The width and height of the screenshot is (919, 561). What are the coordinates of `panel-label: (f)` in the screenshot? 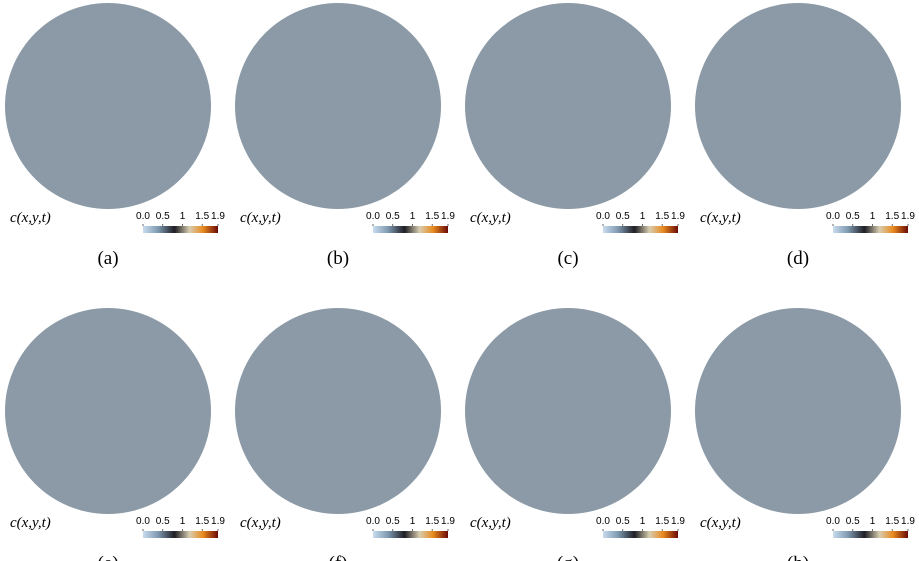 It's located at (338, 557).